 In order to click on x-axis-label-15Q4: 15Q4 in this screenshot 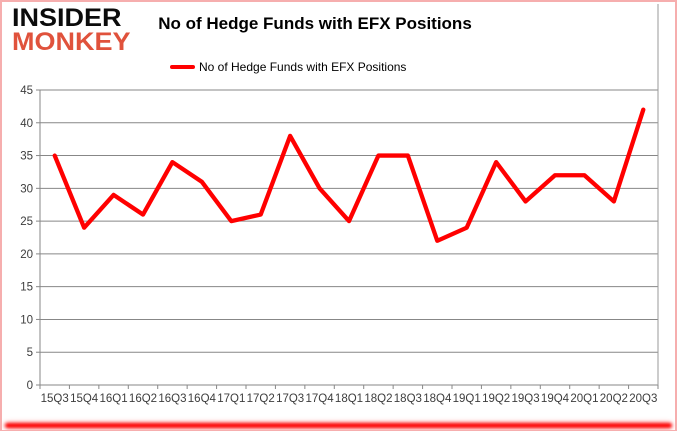, I will do `click(84, 399)`.